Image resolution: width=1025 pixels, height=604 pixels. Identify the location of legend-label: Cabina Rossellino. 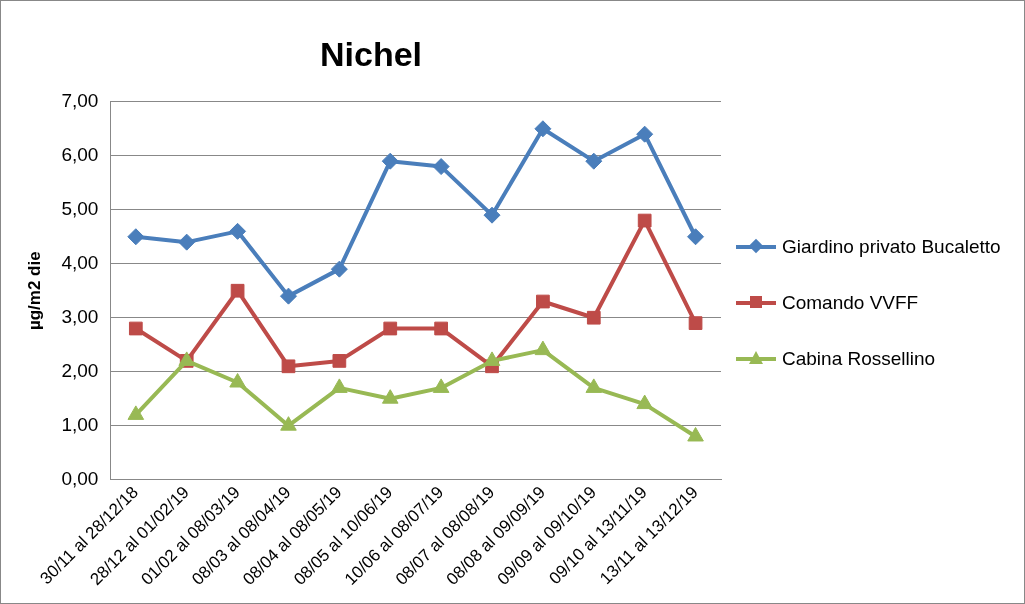
(859, 359).